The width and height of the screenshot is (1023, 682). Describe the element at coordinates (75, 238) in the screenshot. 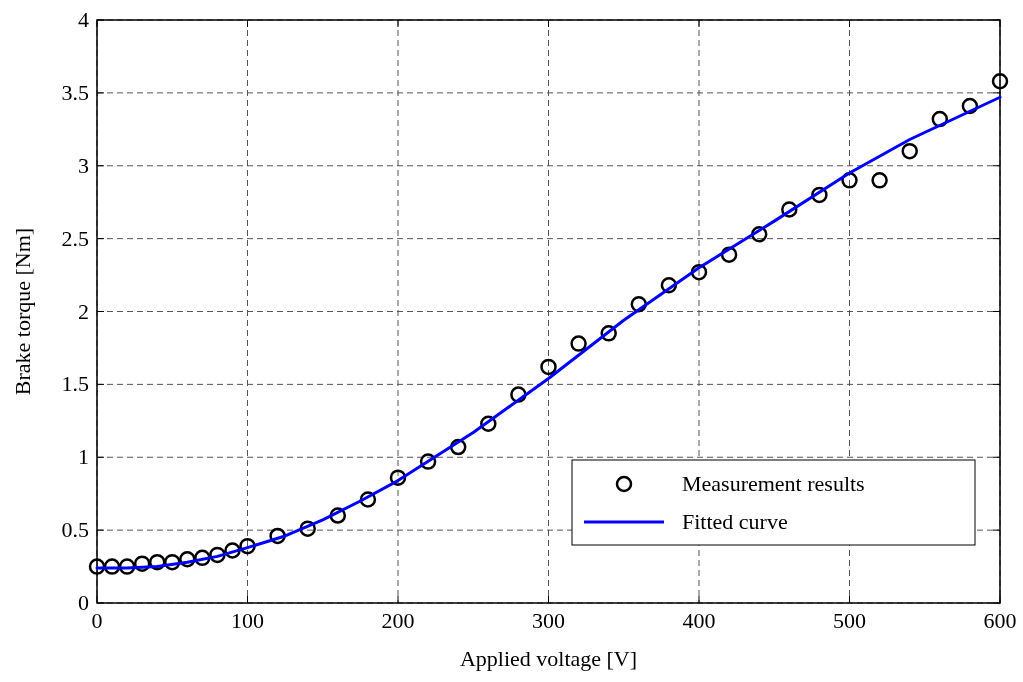

I see `y-tick-label: 2.5` at that location.